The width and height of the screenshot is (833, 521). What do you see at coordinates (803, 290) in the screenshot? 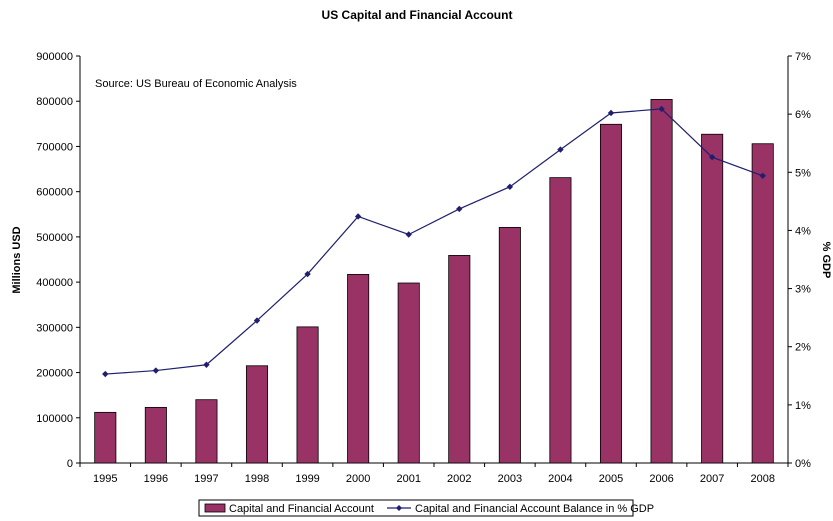
I see `y-right-tick-label: 3%` at bounding box center [803, 290].